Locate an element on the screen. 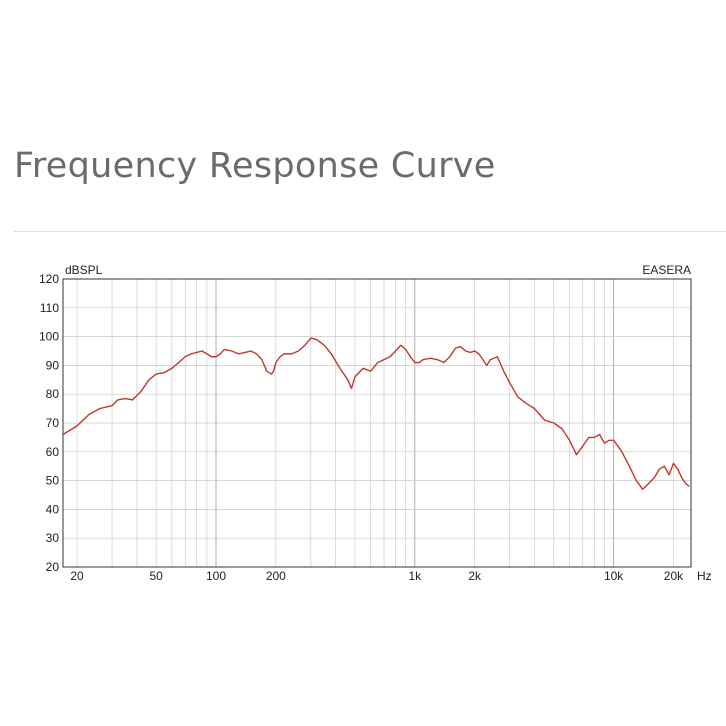 The height and width of the screenshot is (726, 726). y-tick-label: 120 is located at coordinates (49, 279).